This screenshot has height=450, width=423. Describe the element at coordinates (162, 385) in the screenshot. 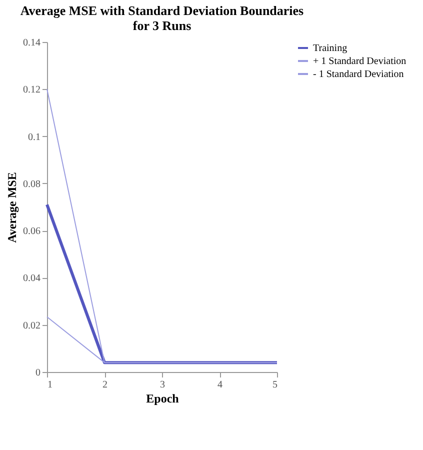

I see `x-tick-label: 3` at that location.